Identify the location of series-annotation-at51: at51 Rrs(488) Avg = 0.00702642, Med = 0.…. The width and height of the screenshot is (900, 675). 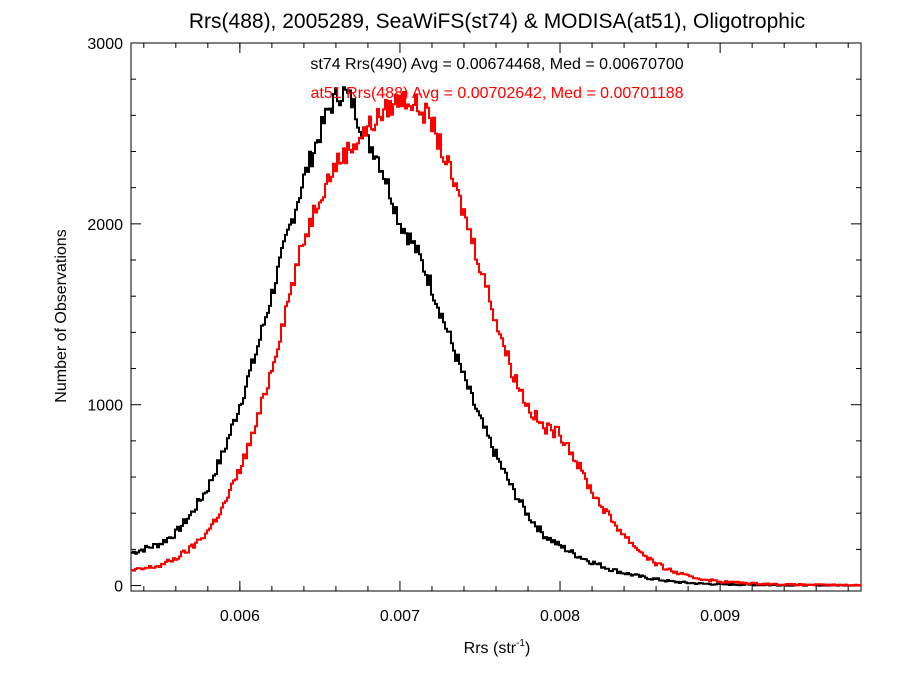
(496, 93).